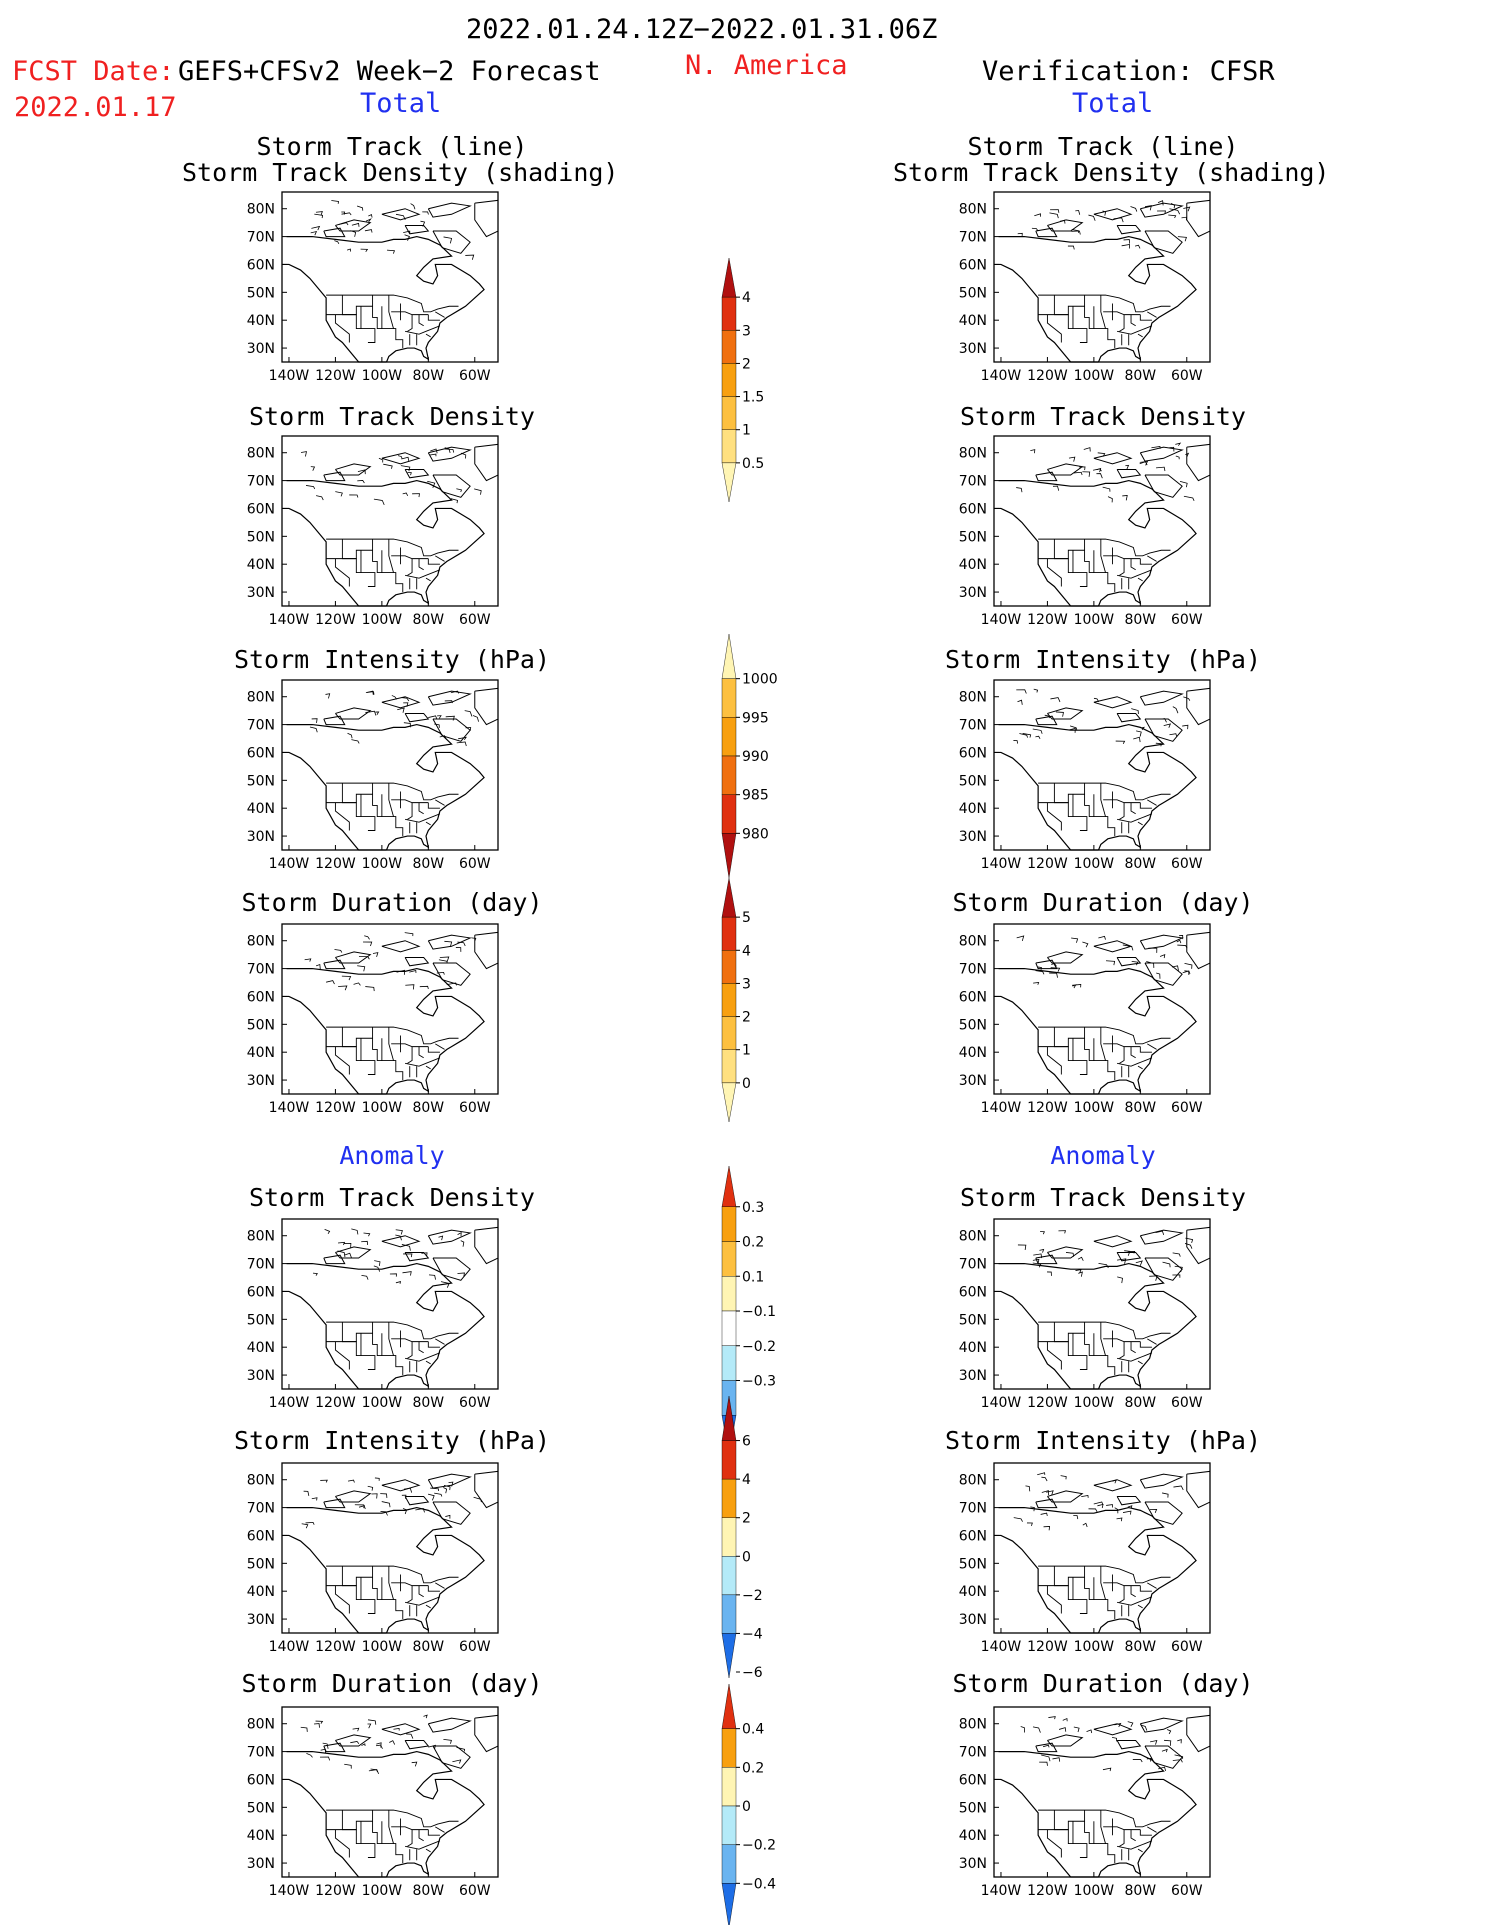 Image resolution: width=1487 pixels, height=1925 pixels. I want to click on title-anom-density-left: Storm Track Density, so click(392, 1197).